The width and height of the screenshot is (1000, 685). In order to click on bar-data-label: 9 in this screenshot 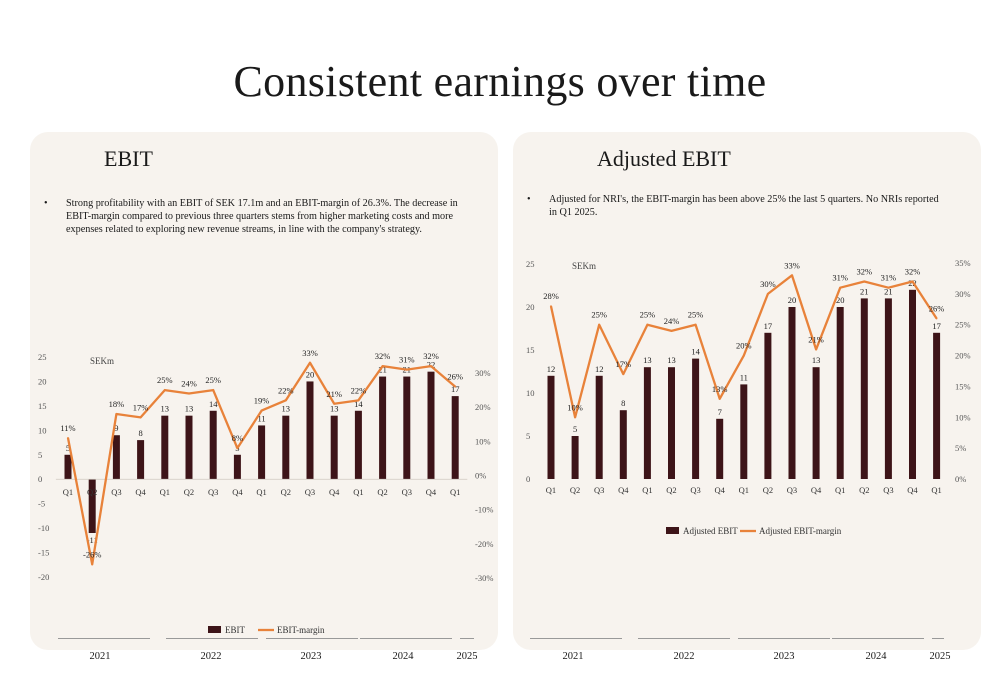, I will do `click(116, 428)`.